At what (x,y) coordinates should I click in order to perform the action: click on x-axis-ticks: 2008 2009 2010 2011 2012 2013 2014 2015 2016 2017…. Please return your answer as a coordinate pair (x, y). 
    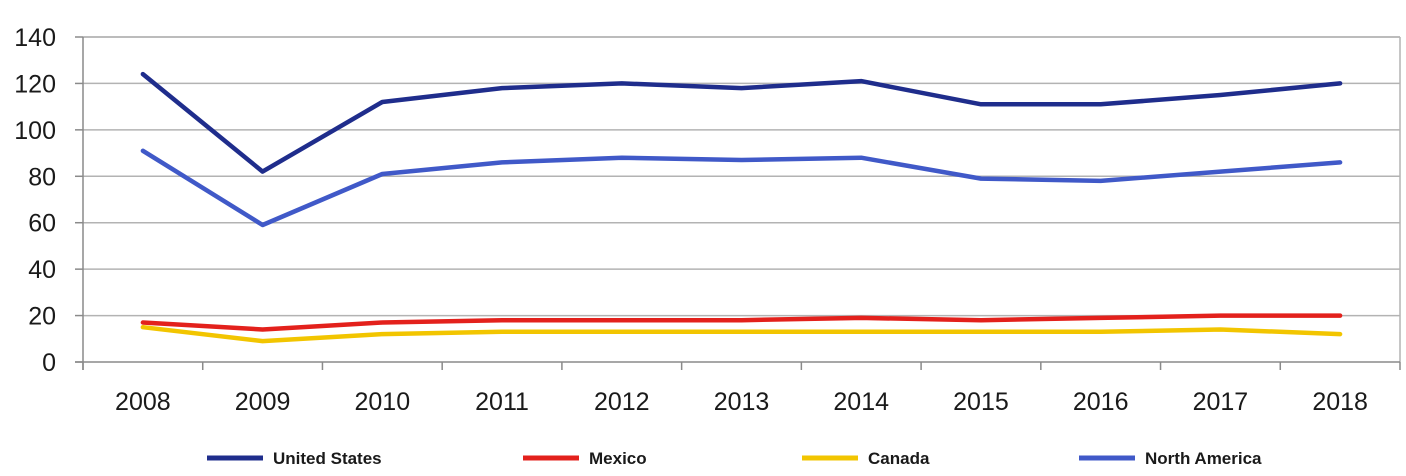
    Looking at the image, I should click on (741, 402).